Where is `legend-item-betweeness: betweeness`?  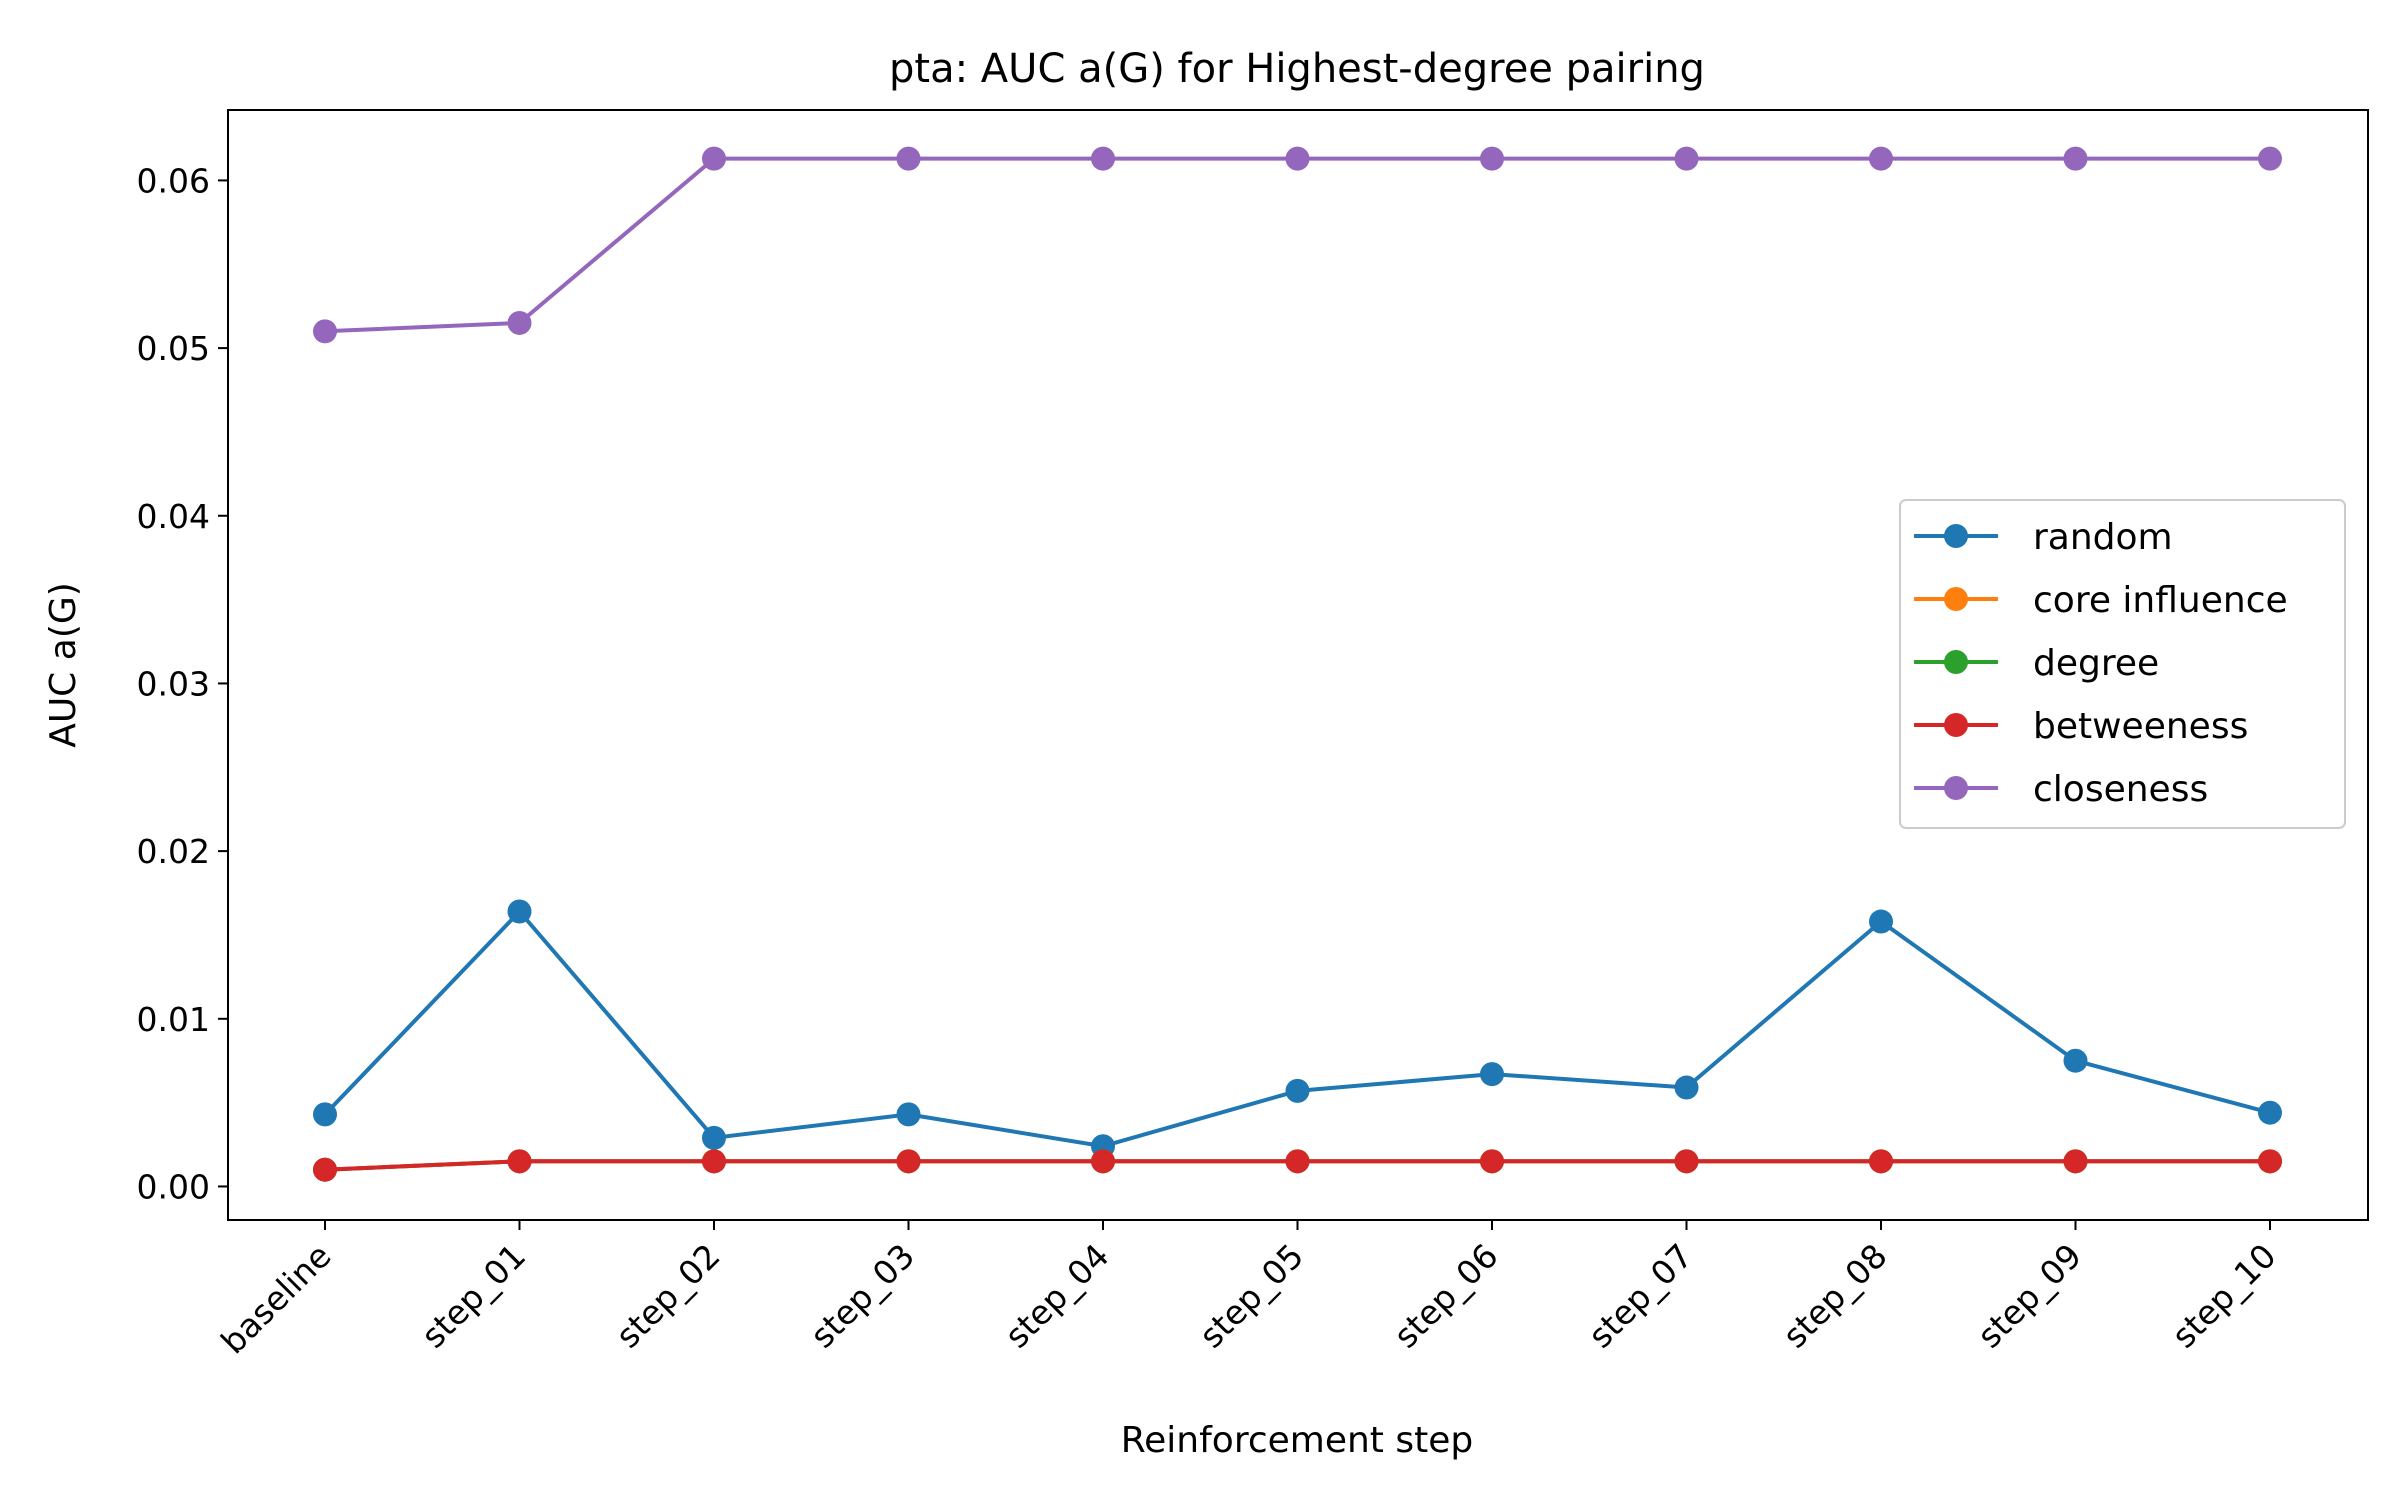
legend-item-betweeness: betweeness is located at coordinates (2081, 726).